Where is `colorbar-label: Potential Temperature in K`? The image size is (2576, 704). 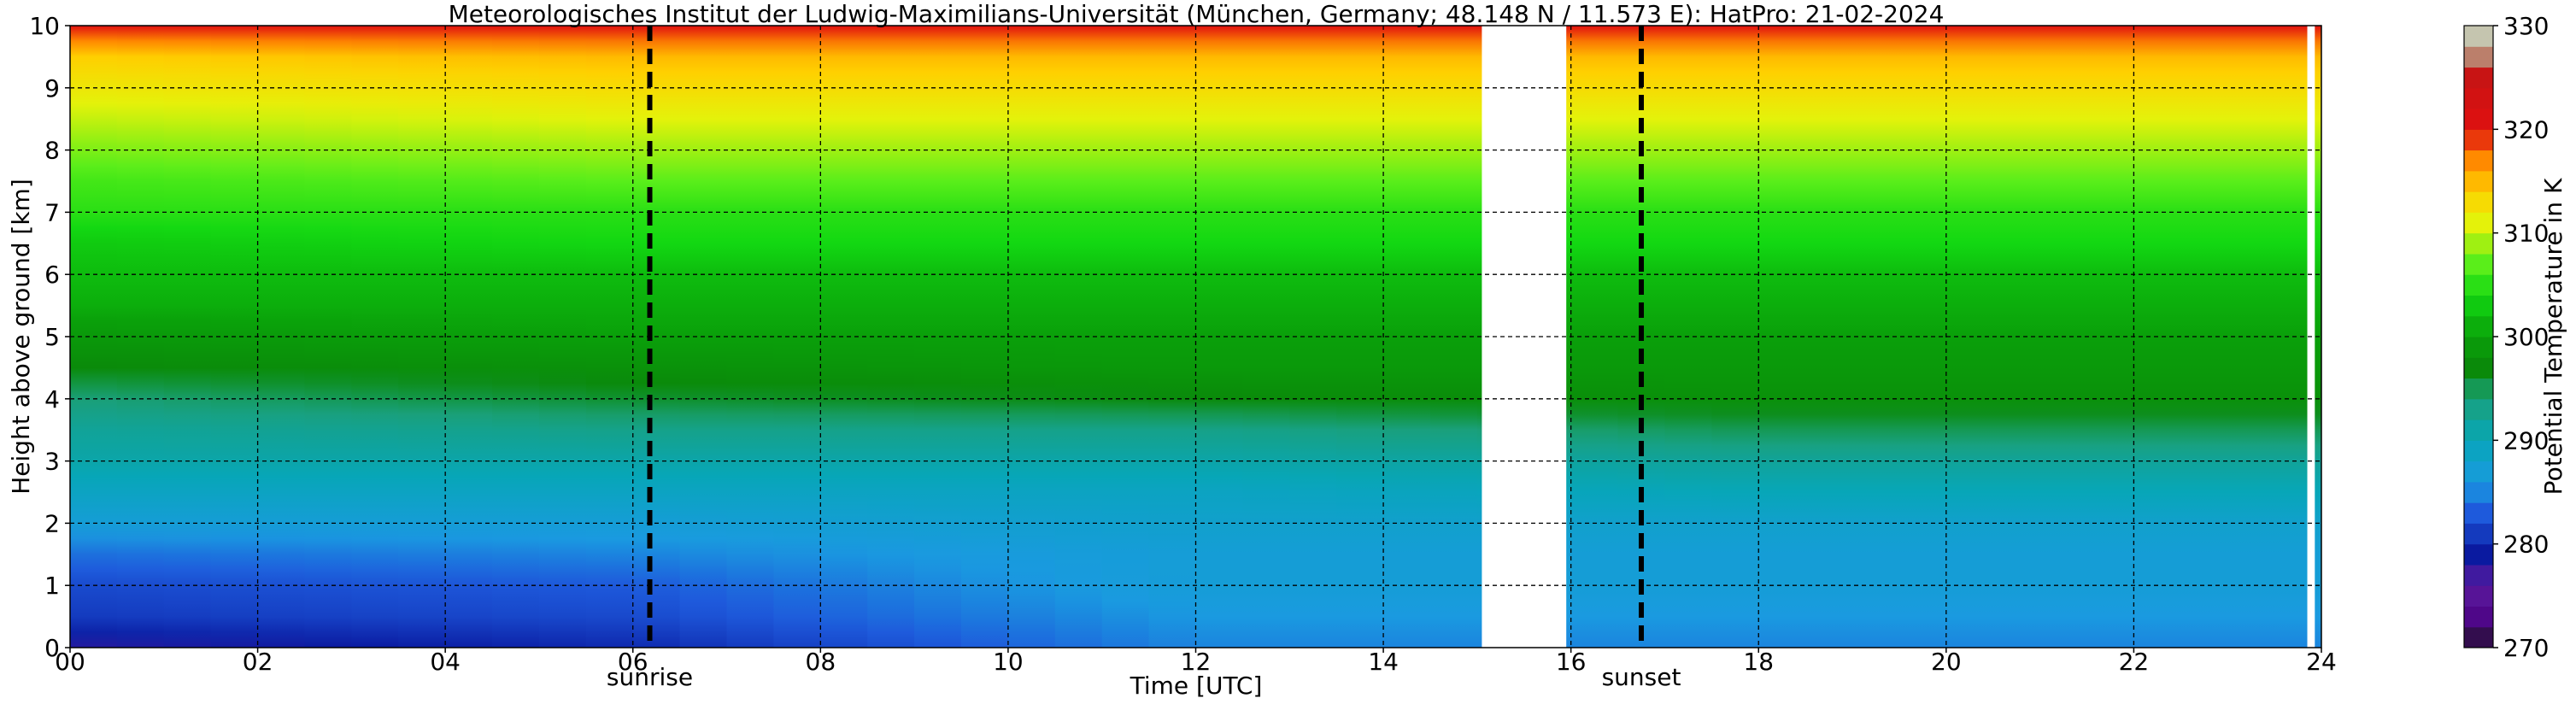
colorbar-label: Potential Temperature in K is located at coordinates (2553, 336).